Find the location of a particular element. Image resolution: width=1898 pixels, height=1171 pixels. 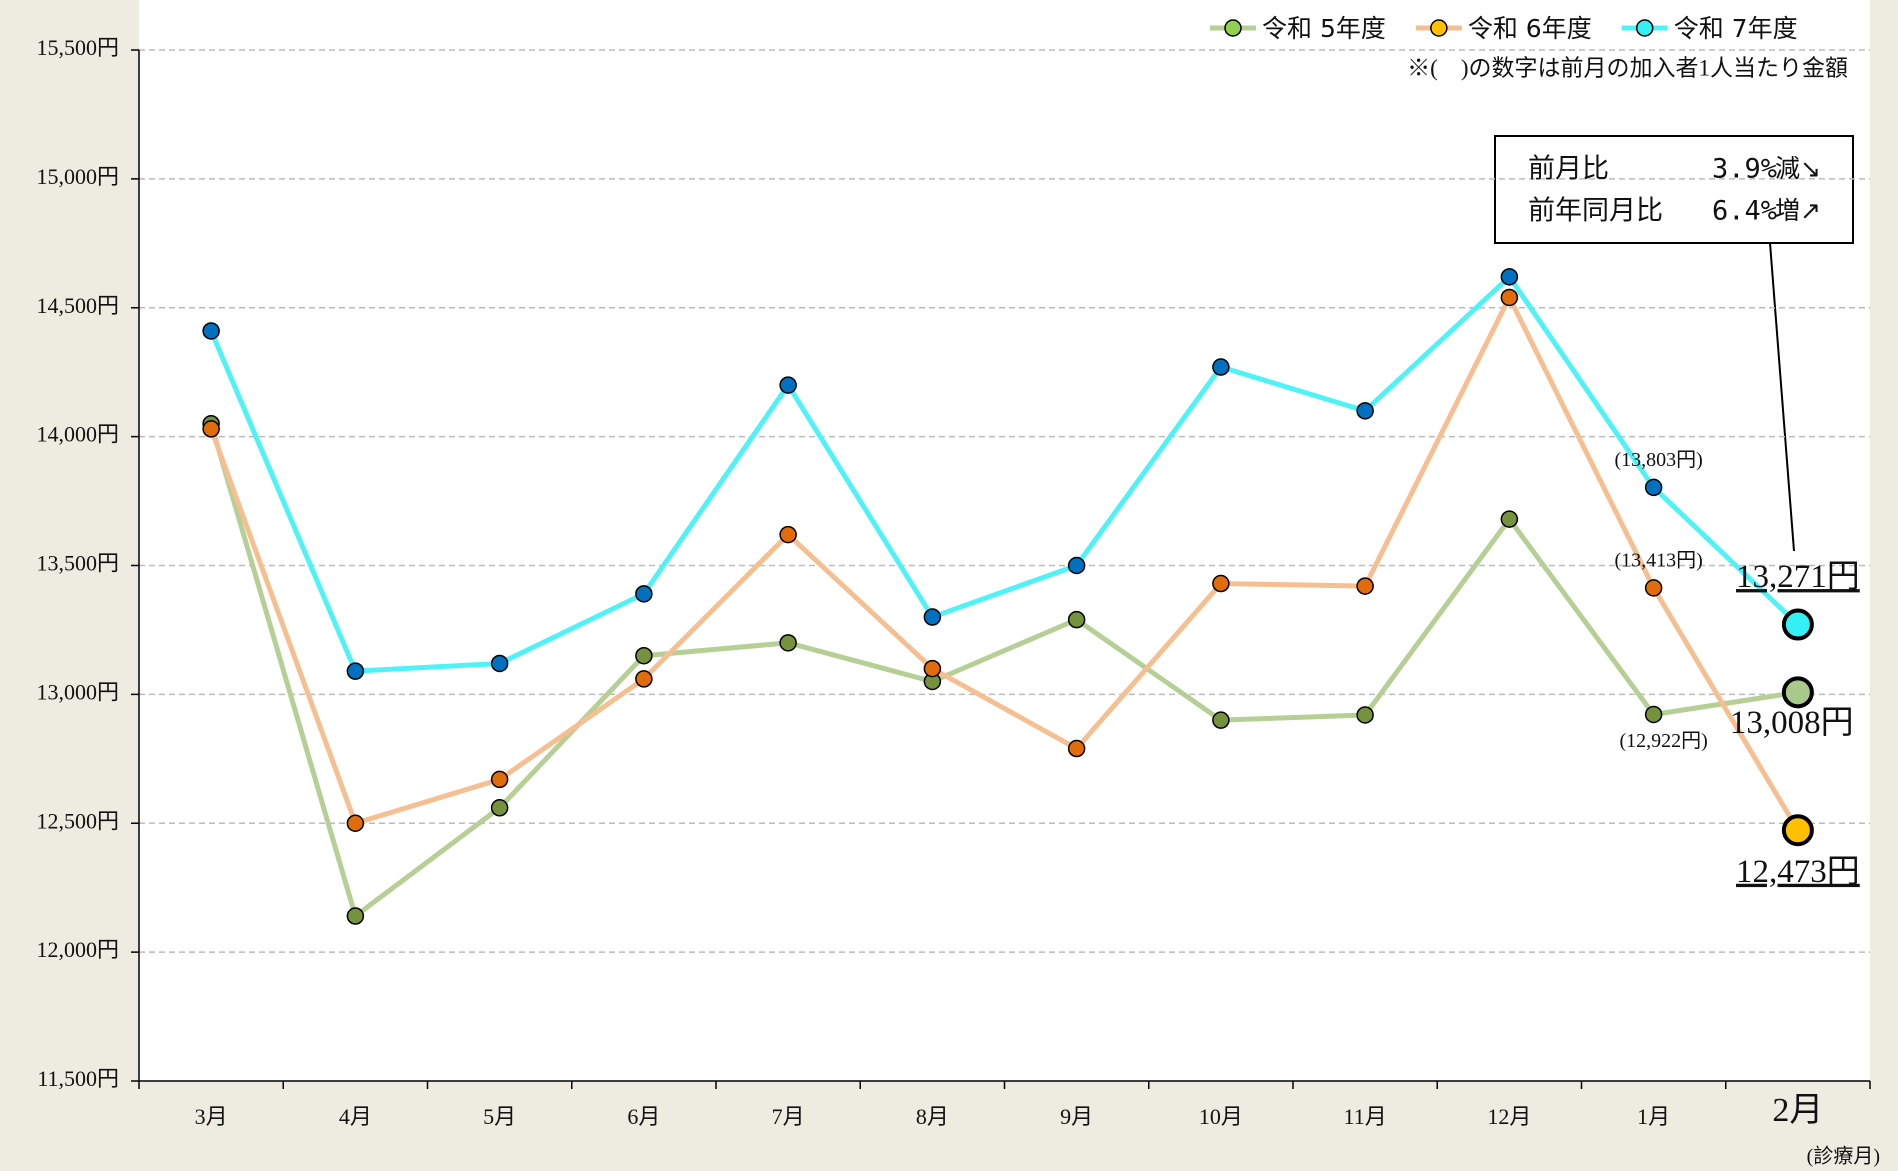

value-label: 13,271円 is located at coordinates (1798, 577).